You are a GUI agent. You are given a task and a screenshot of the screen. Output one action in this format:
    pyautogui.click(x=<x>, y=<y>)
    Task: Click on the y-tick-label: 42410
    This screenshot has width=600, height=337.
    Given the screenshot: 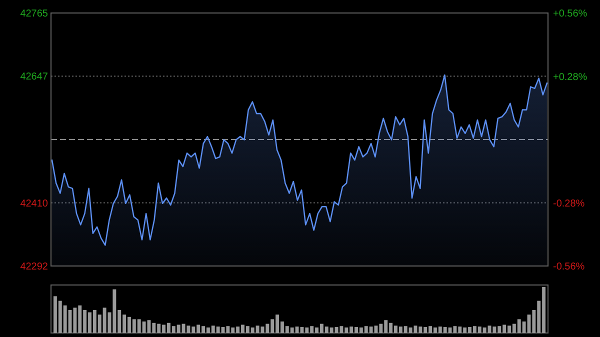 What is the action you would take?
    pyautogui.click(x=34, y=204)
    